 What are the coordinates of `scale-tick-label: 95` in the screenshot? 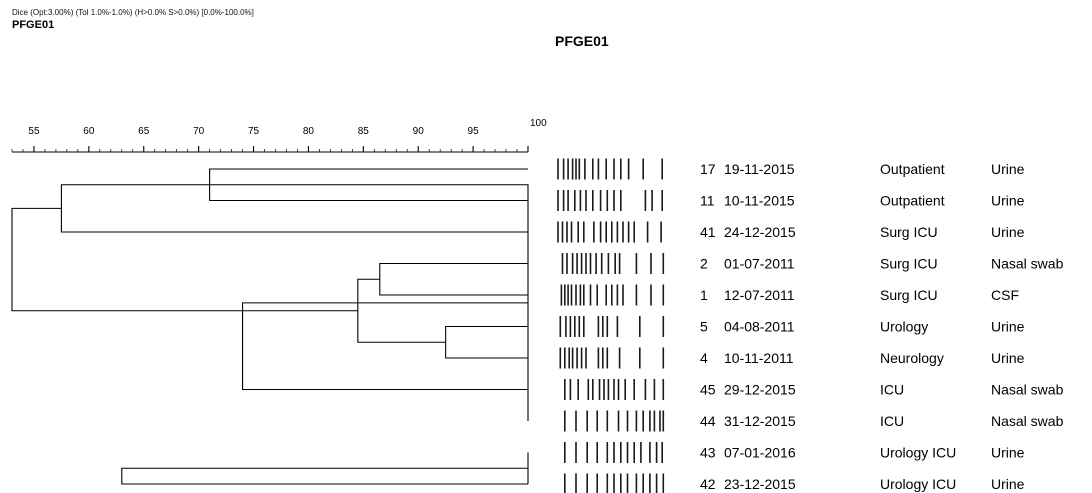 It's located at (474, 131).